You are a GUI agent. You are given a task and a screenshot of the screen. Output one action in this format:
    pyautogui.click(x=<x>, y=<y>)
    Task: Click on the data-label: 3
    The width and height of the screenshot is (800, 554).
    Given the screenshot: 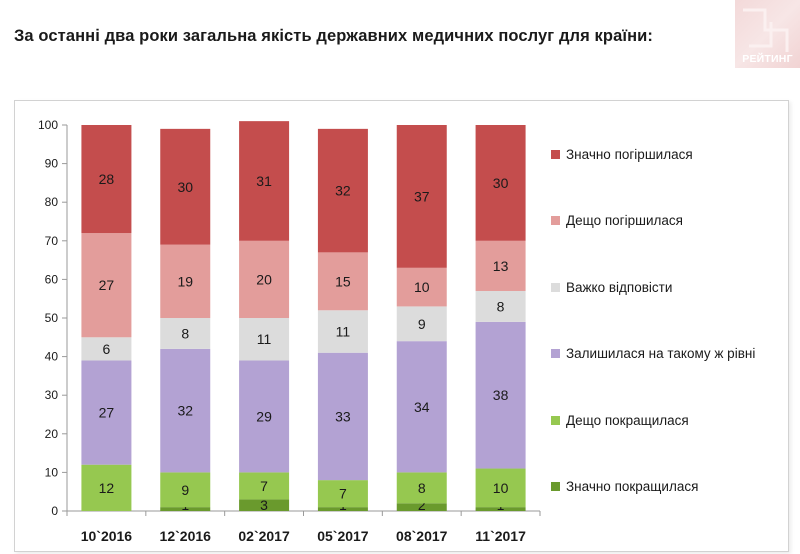 What is the action you would take?
    pyautogui.click(x=264, y=505)
    